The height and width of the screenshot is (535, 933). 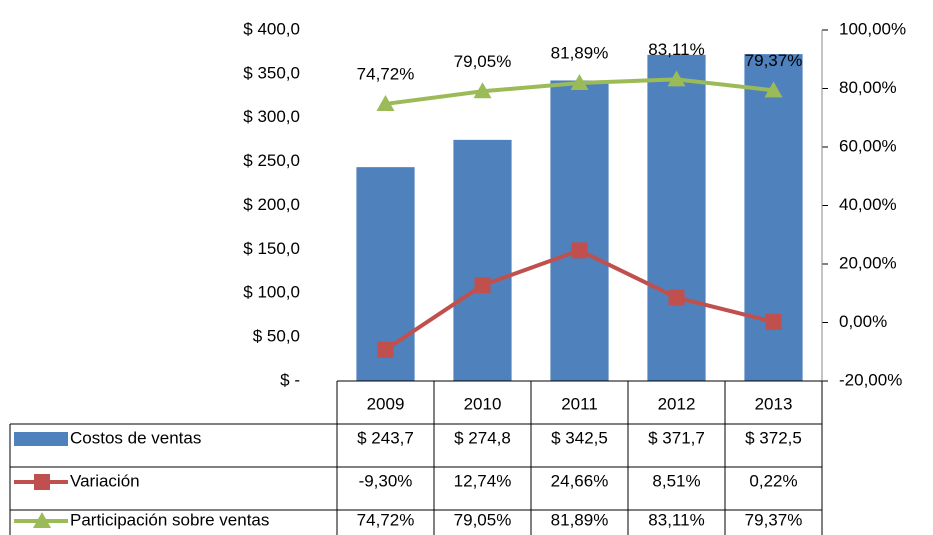 I want to click on table-cell: 79,37%, so click(x=774, y=519).